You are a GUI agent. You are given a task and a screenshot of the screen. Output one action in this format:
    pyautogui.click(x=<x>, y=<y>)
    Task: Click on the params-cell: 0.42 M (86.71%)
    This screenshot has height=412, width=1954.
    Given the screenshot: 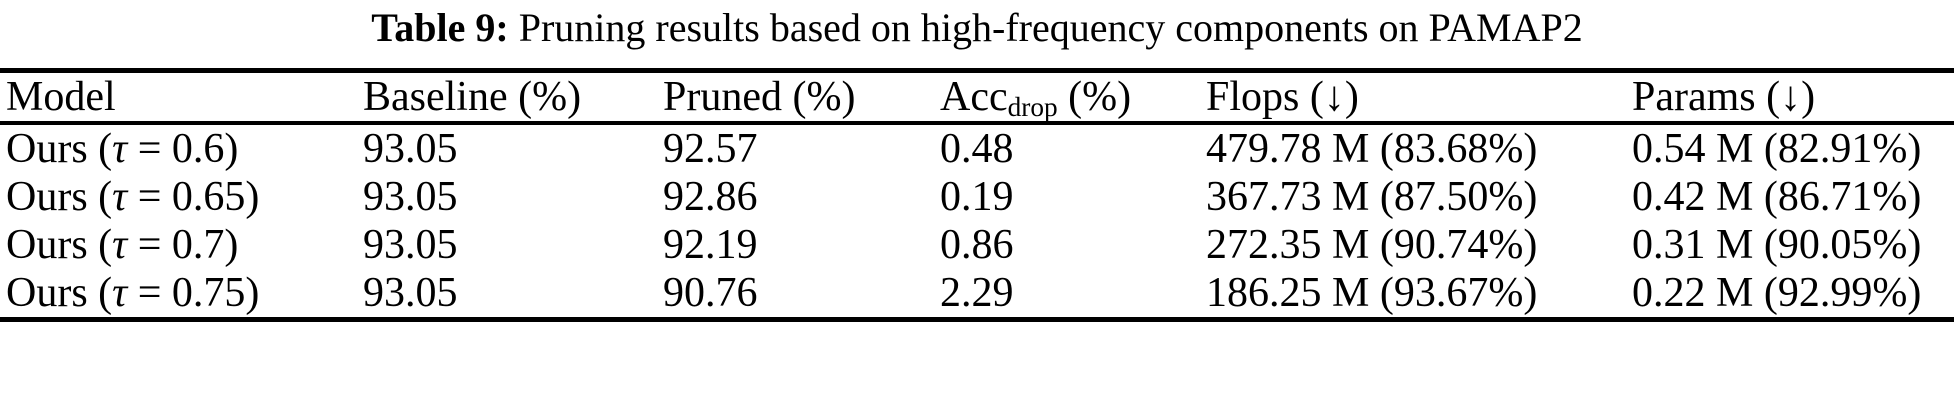 What is the action you would take?
    pyautogui.click(x=1777, y=197)
    